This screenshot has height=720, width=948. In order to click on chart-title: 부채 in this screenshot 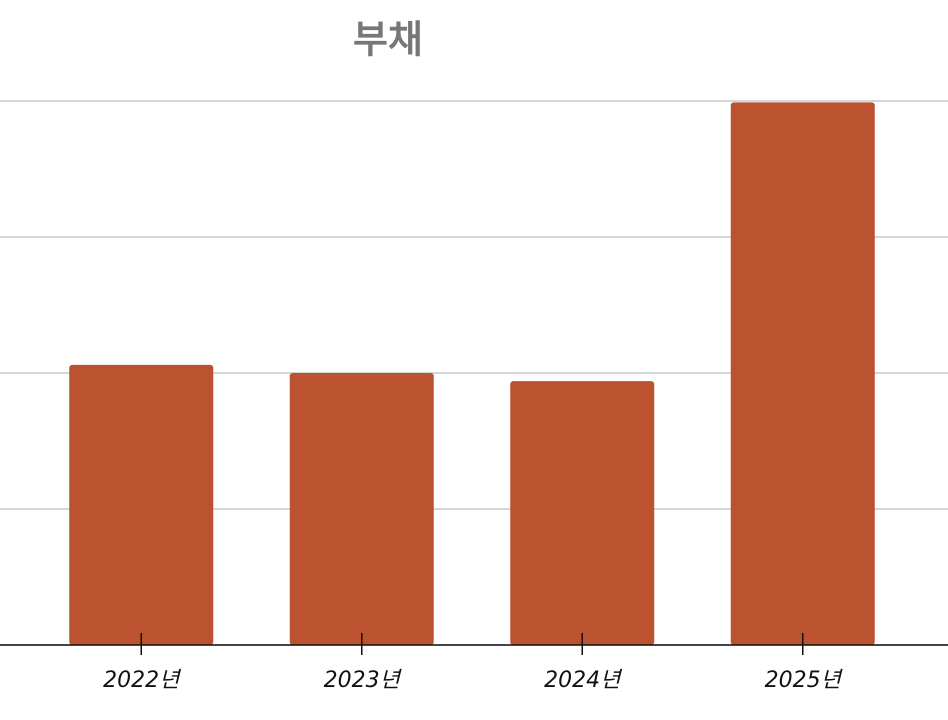, I will do `click(388, 40)`.